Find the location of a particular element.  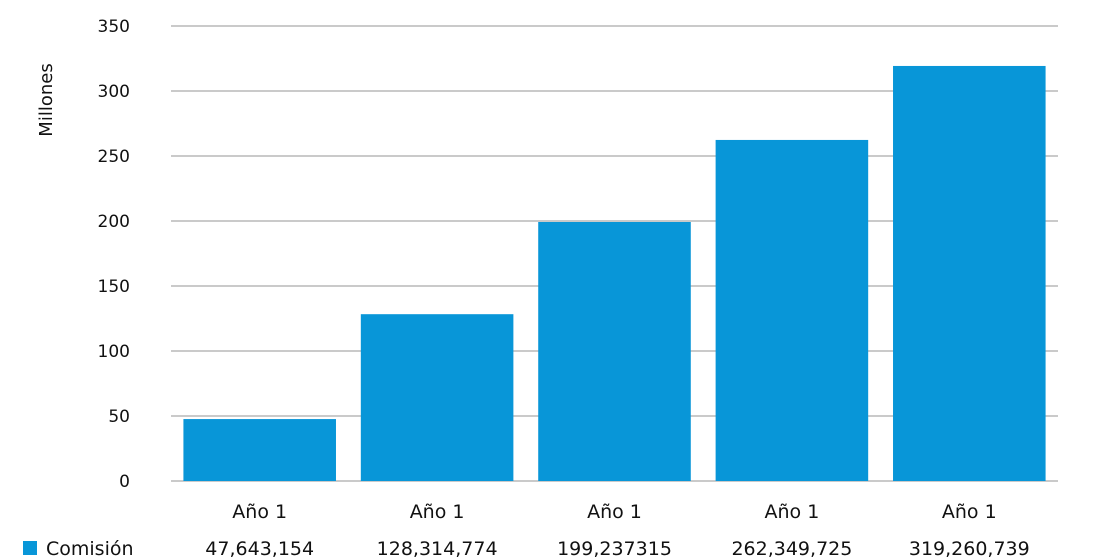

y-tick-label: 250 is located at coordinates (114, 157).